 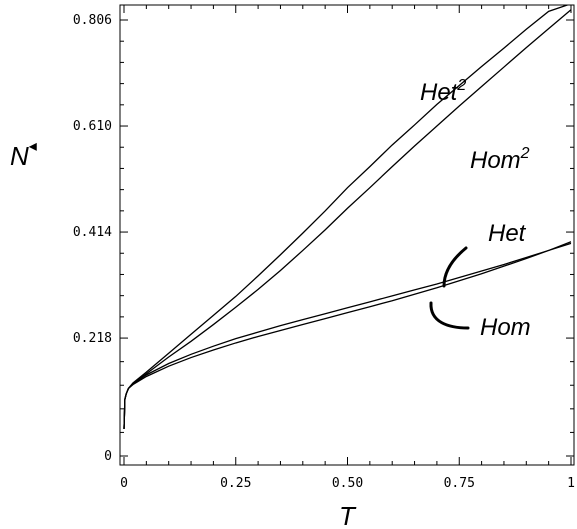 I want to click on series-label-het: Het, so click(x=507, y=233).